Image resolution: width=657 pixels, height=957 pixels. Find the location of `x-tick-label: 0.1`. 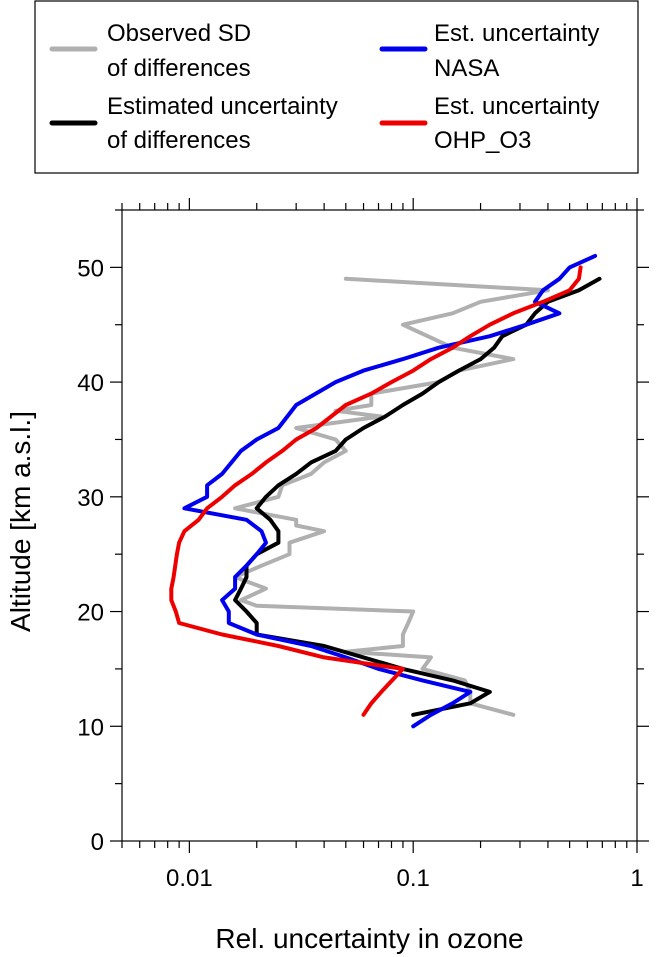

x-tick-label: 0.1 is located at coordinates (412, 878).